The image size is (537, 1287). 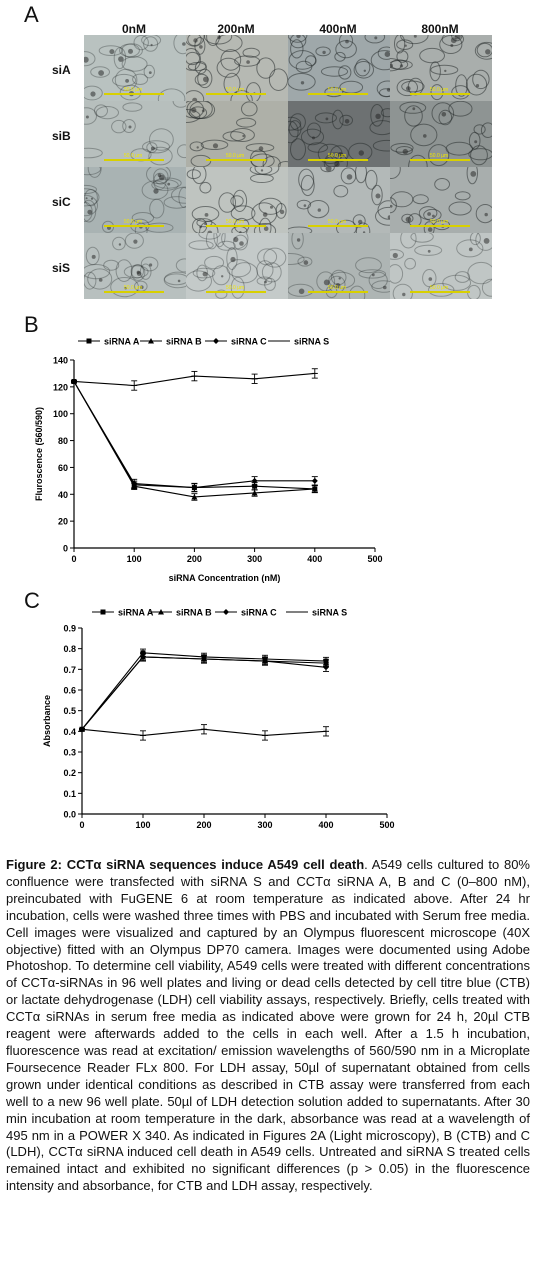 What do you see at coordinates (441, 200) in the screenshot?
I see `micrograph-sic-800nm: 50.0 µm` at bounding box center [441, 200].